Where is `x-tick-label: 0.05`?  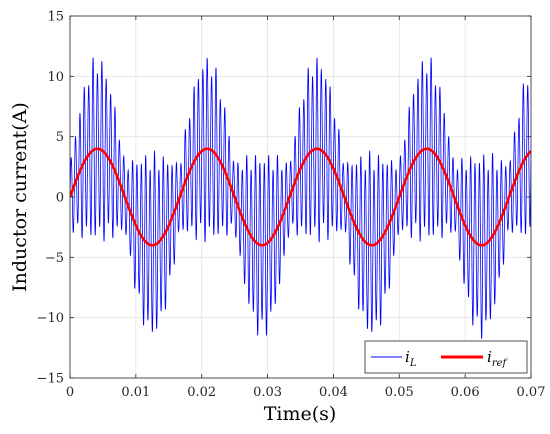
x-tick-label: 0.05 is located at coordinates (399, 392).